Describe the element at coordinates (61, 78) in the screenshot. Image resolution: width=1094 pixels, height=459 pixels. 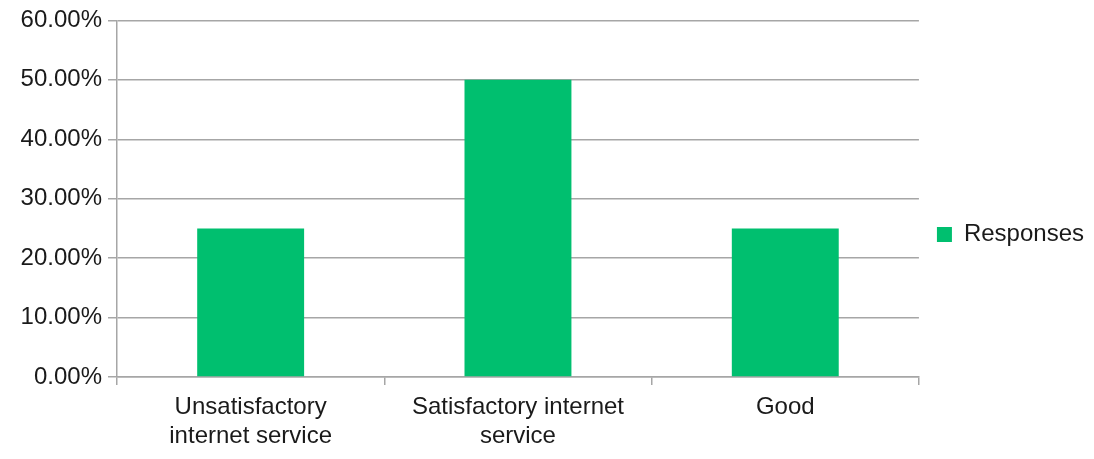
I see `y-tick-label: 50.00%` at that location.